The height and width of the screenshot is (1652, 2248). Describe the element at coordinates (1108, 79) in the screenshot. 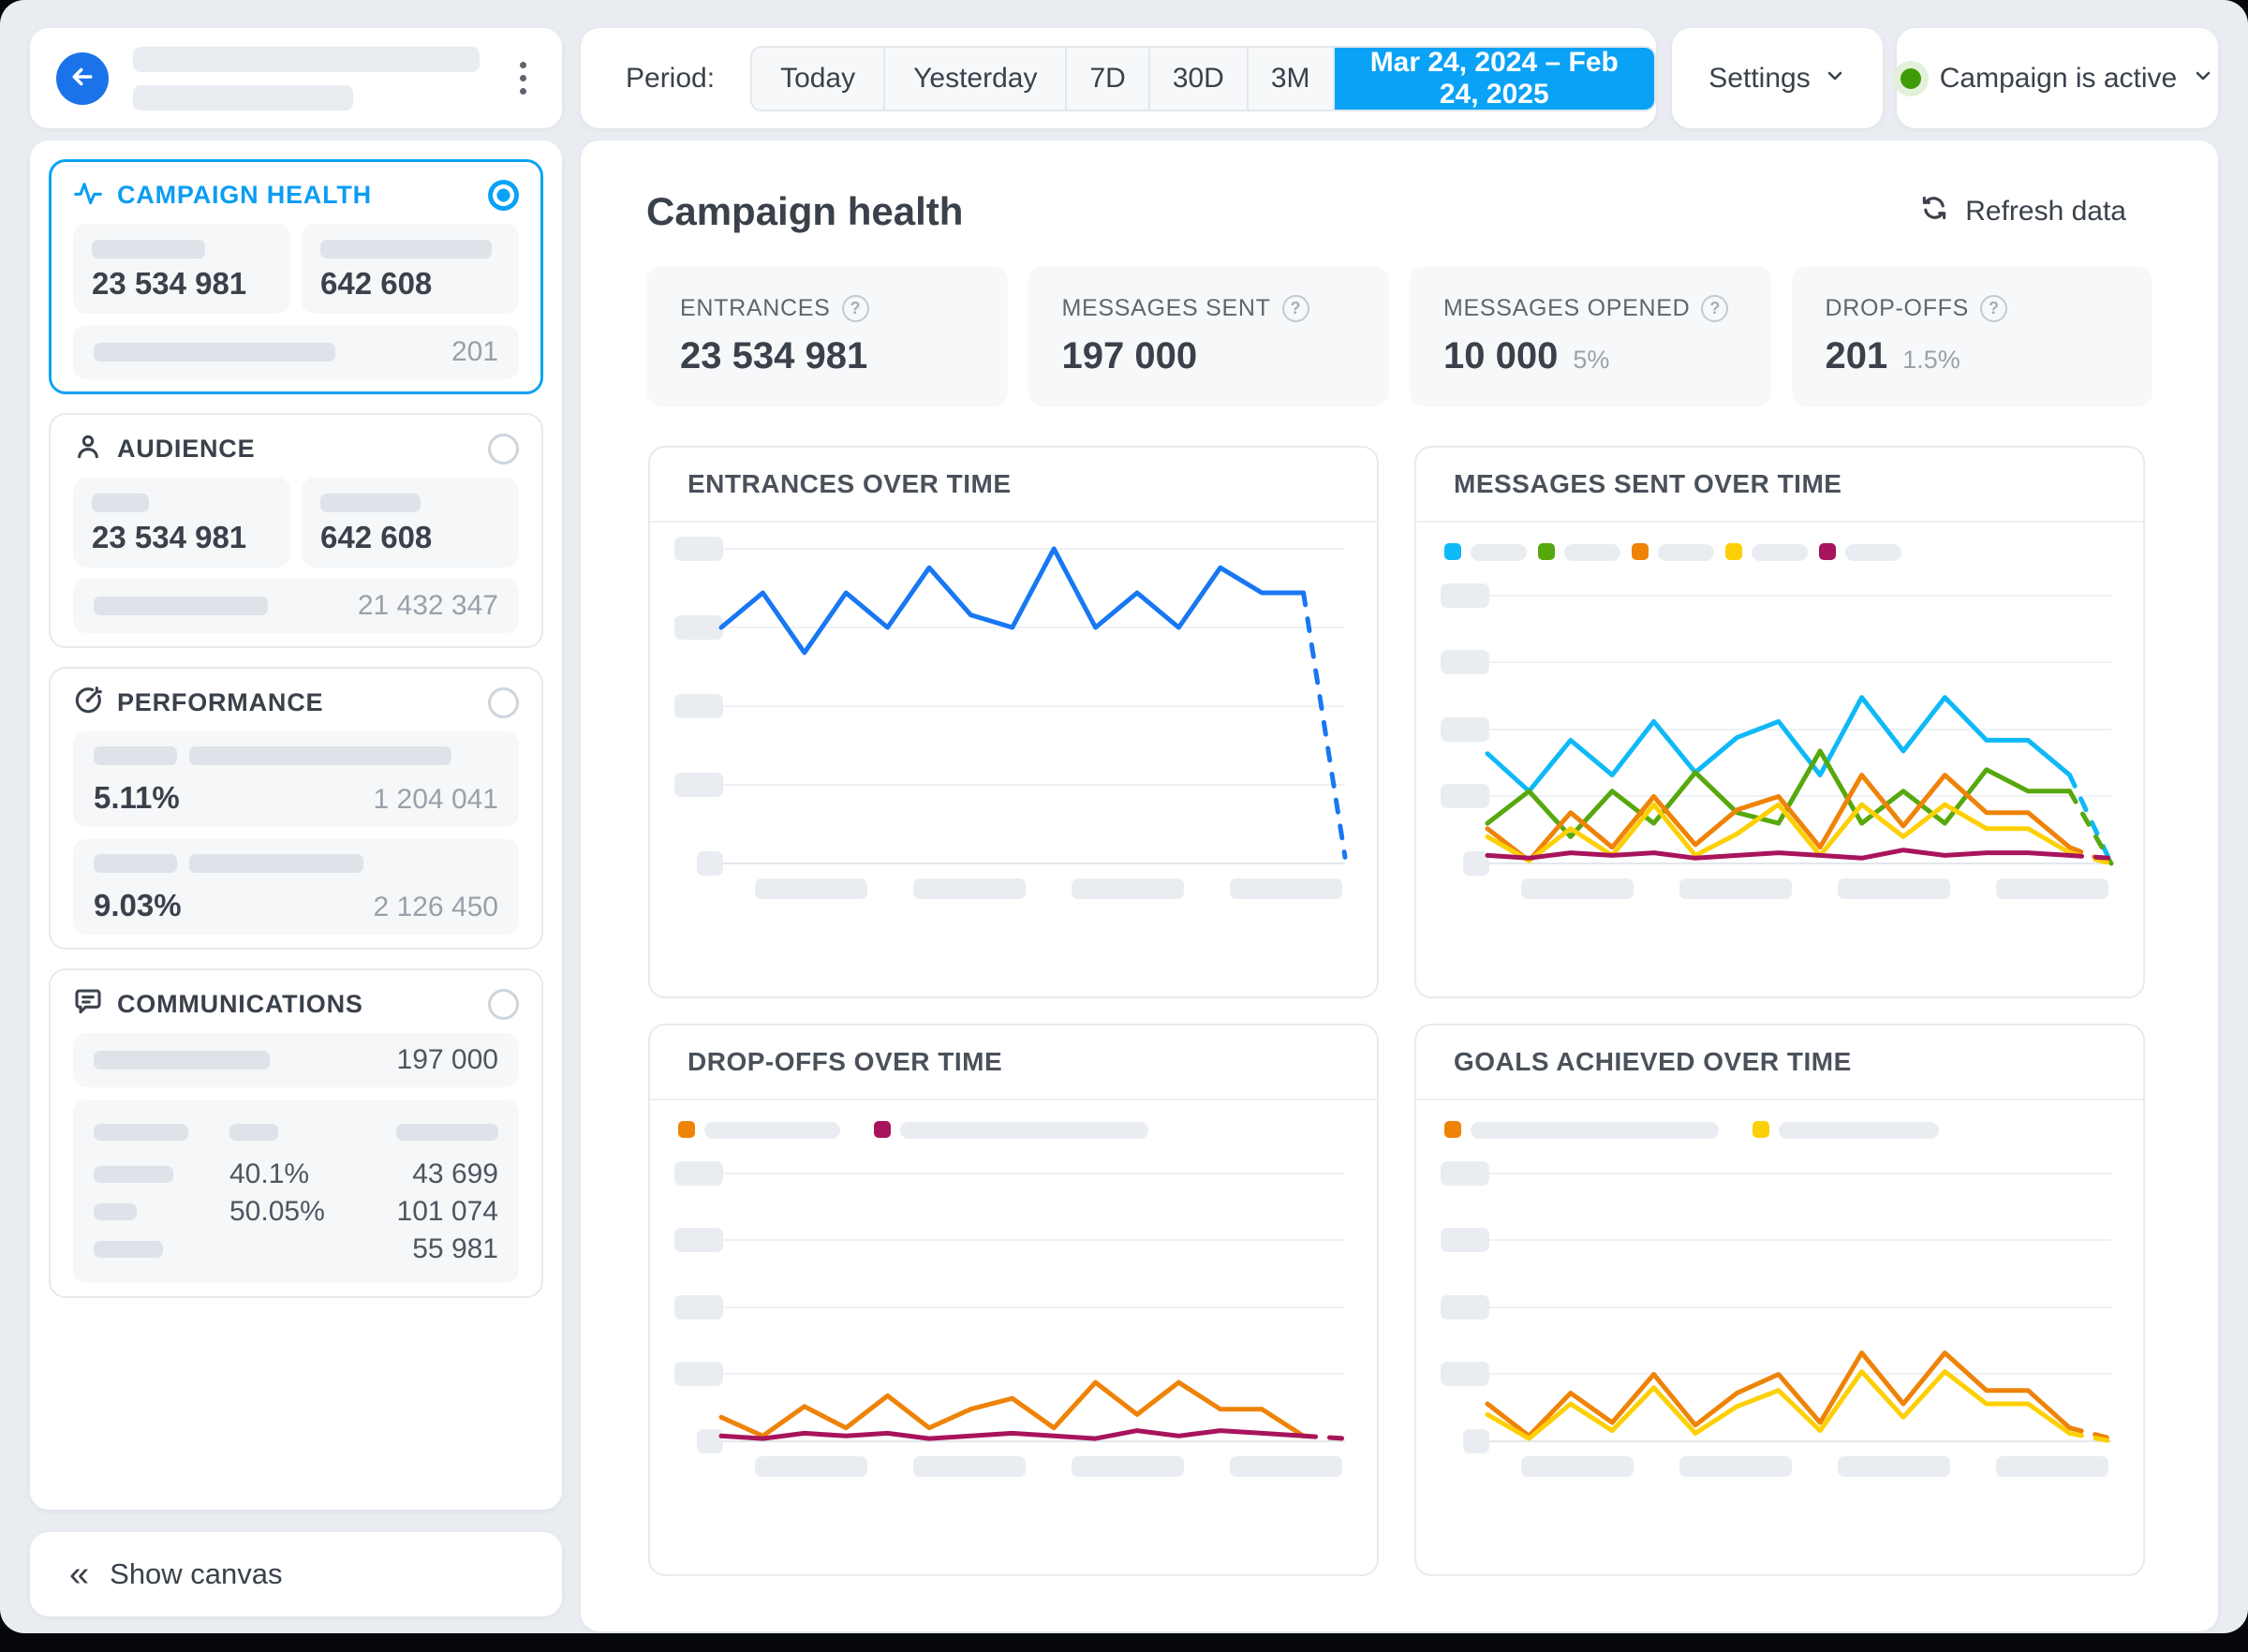

I see `period-7d-button: 7D` at that location.